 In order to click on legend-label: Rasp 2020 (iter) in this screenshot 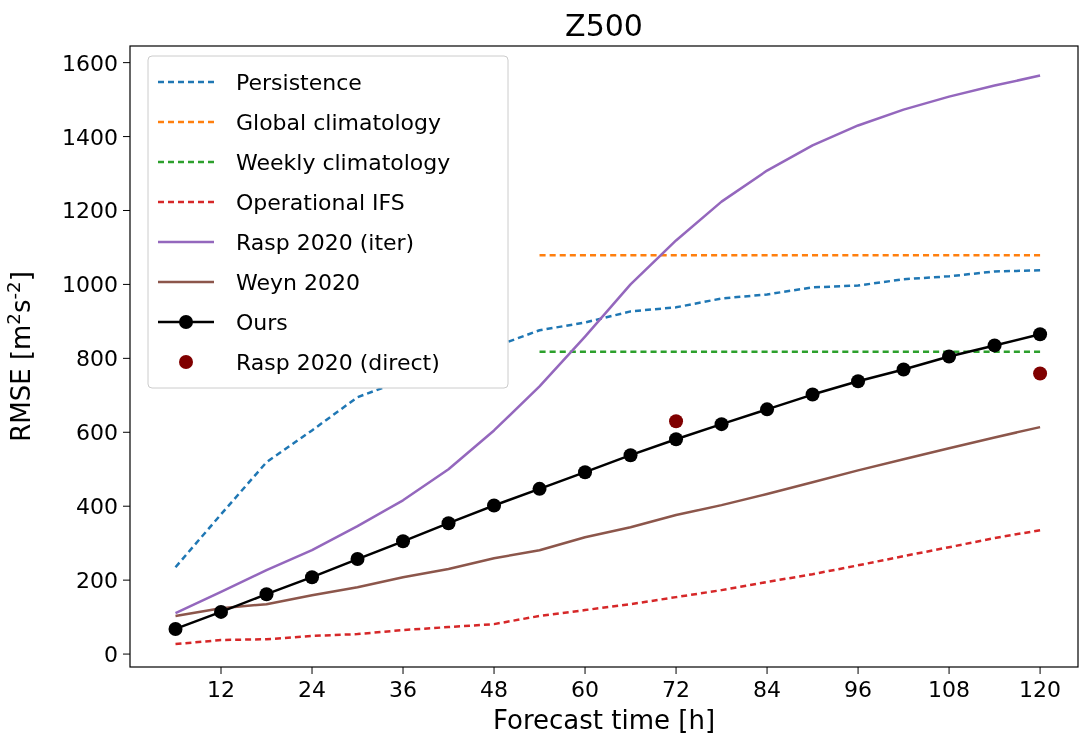, I will do `click(325, 242)`.